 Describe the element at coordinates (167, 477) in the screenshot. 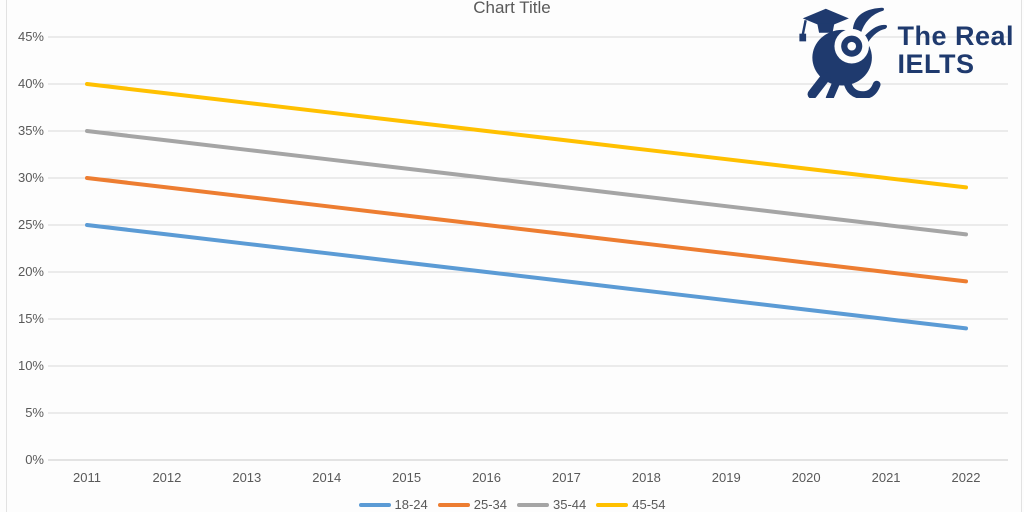

I see `x-tick-label-2012: 2012` at that location.